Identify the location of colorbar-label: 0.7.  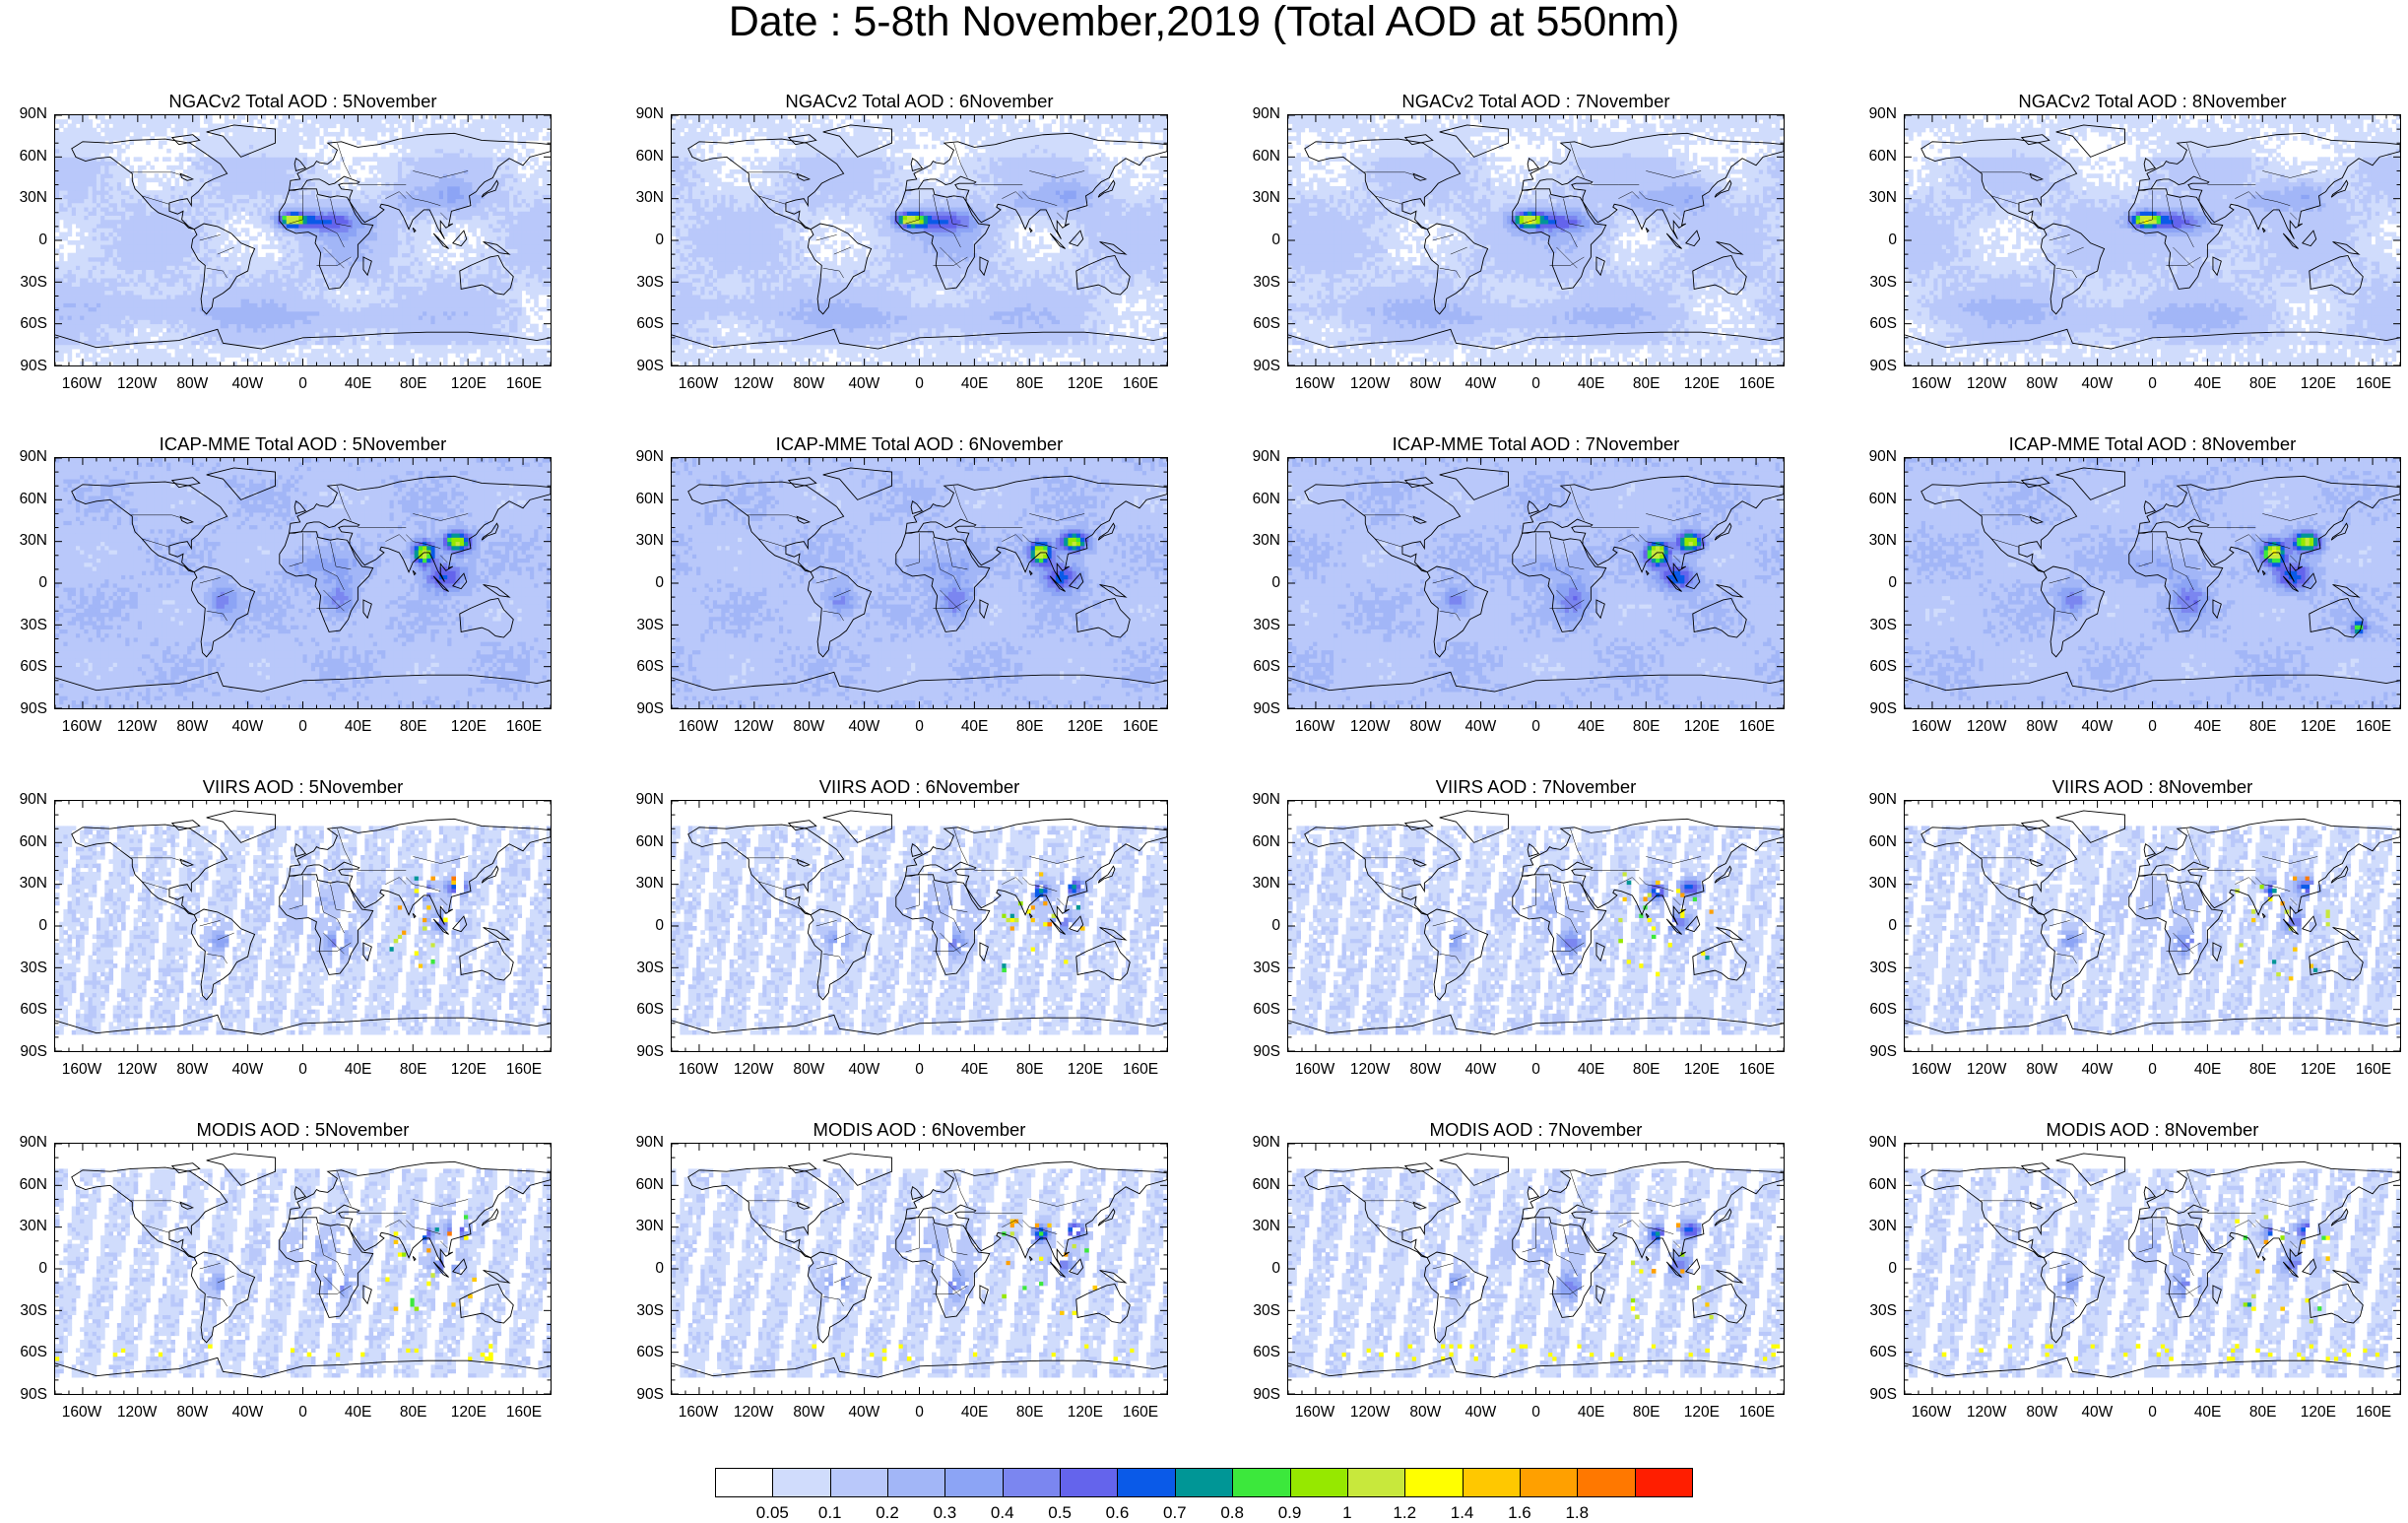
(1175, 1513).